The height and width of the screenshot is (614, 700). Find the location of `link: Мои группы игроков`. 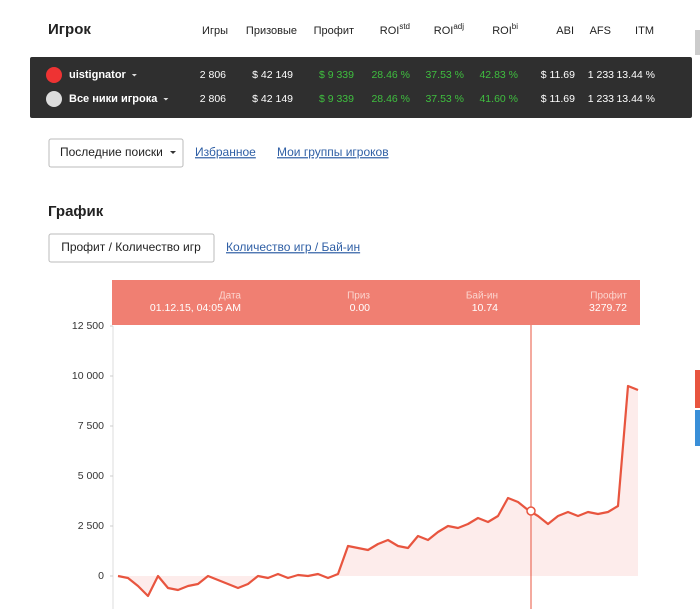

link: Мои группы игроков is located at coordinates (333, 152).